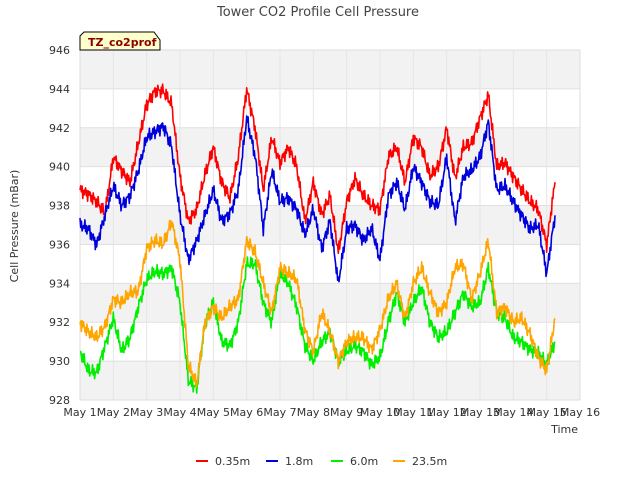 The width and height of the screenshot is (640, 480). Describe the element at coordinates (279, 412) in the screenshot. I see `x-tick-label: May 7` at that location.